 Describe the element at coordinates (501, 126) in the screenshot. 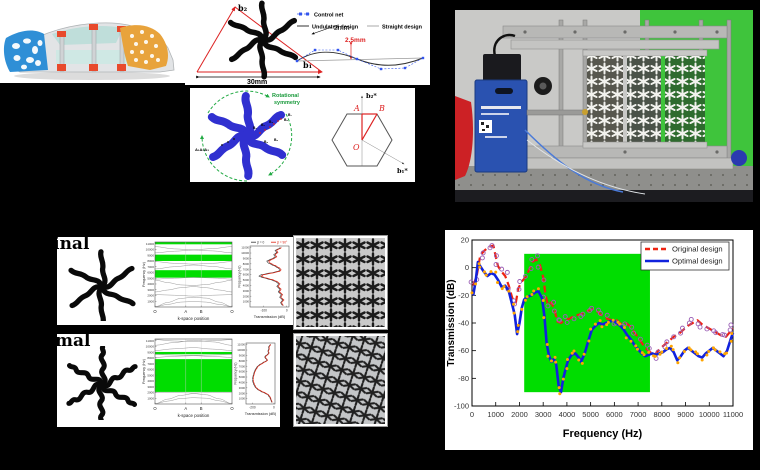

I see `device-body` at that location.